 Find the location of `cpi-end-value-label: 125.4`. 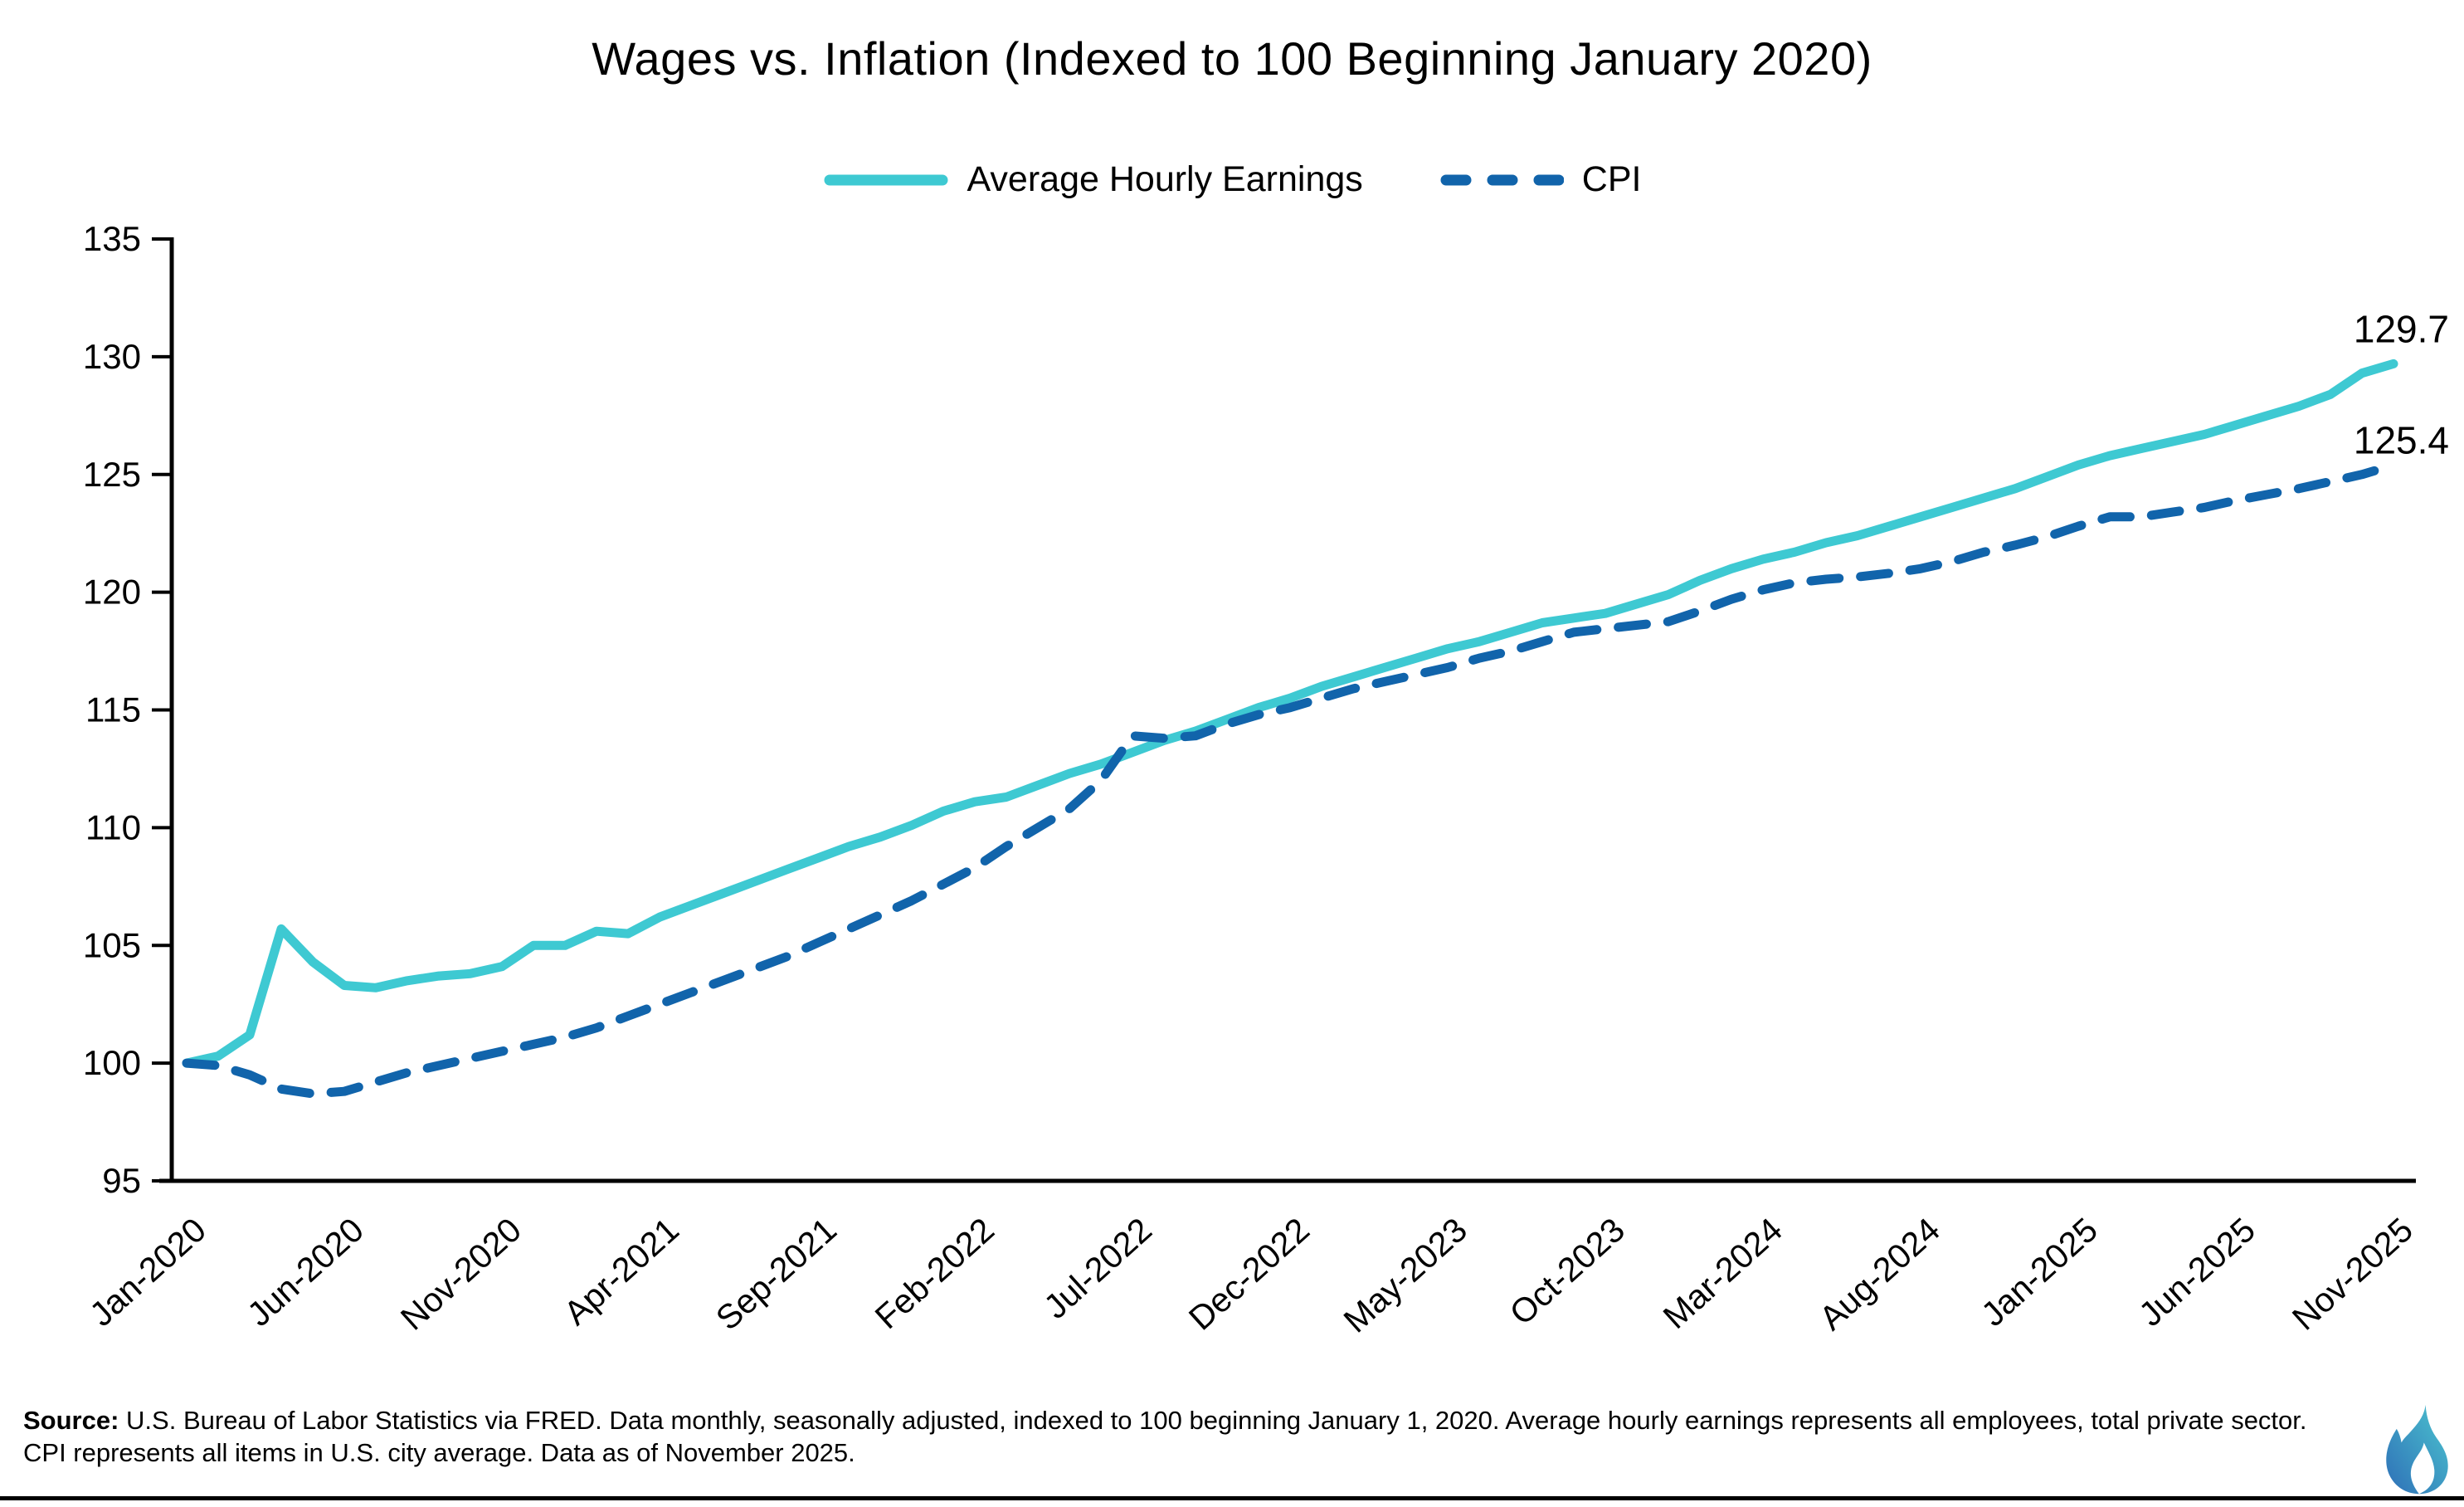

cpi-end-value-label: 125.4 is located at coordinates (2401, 440).